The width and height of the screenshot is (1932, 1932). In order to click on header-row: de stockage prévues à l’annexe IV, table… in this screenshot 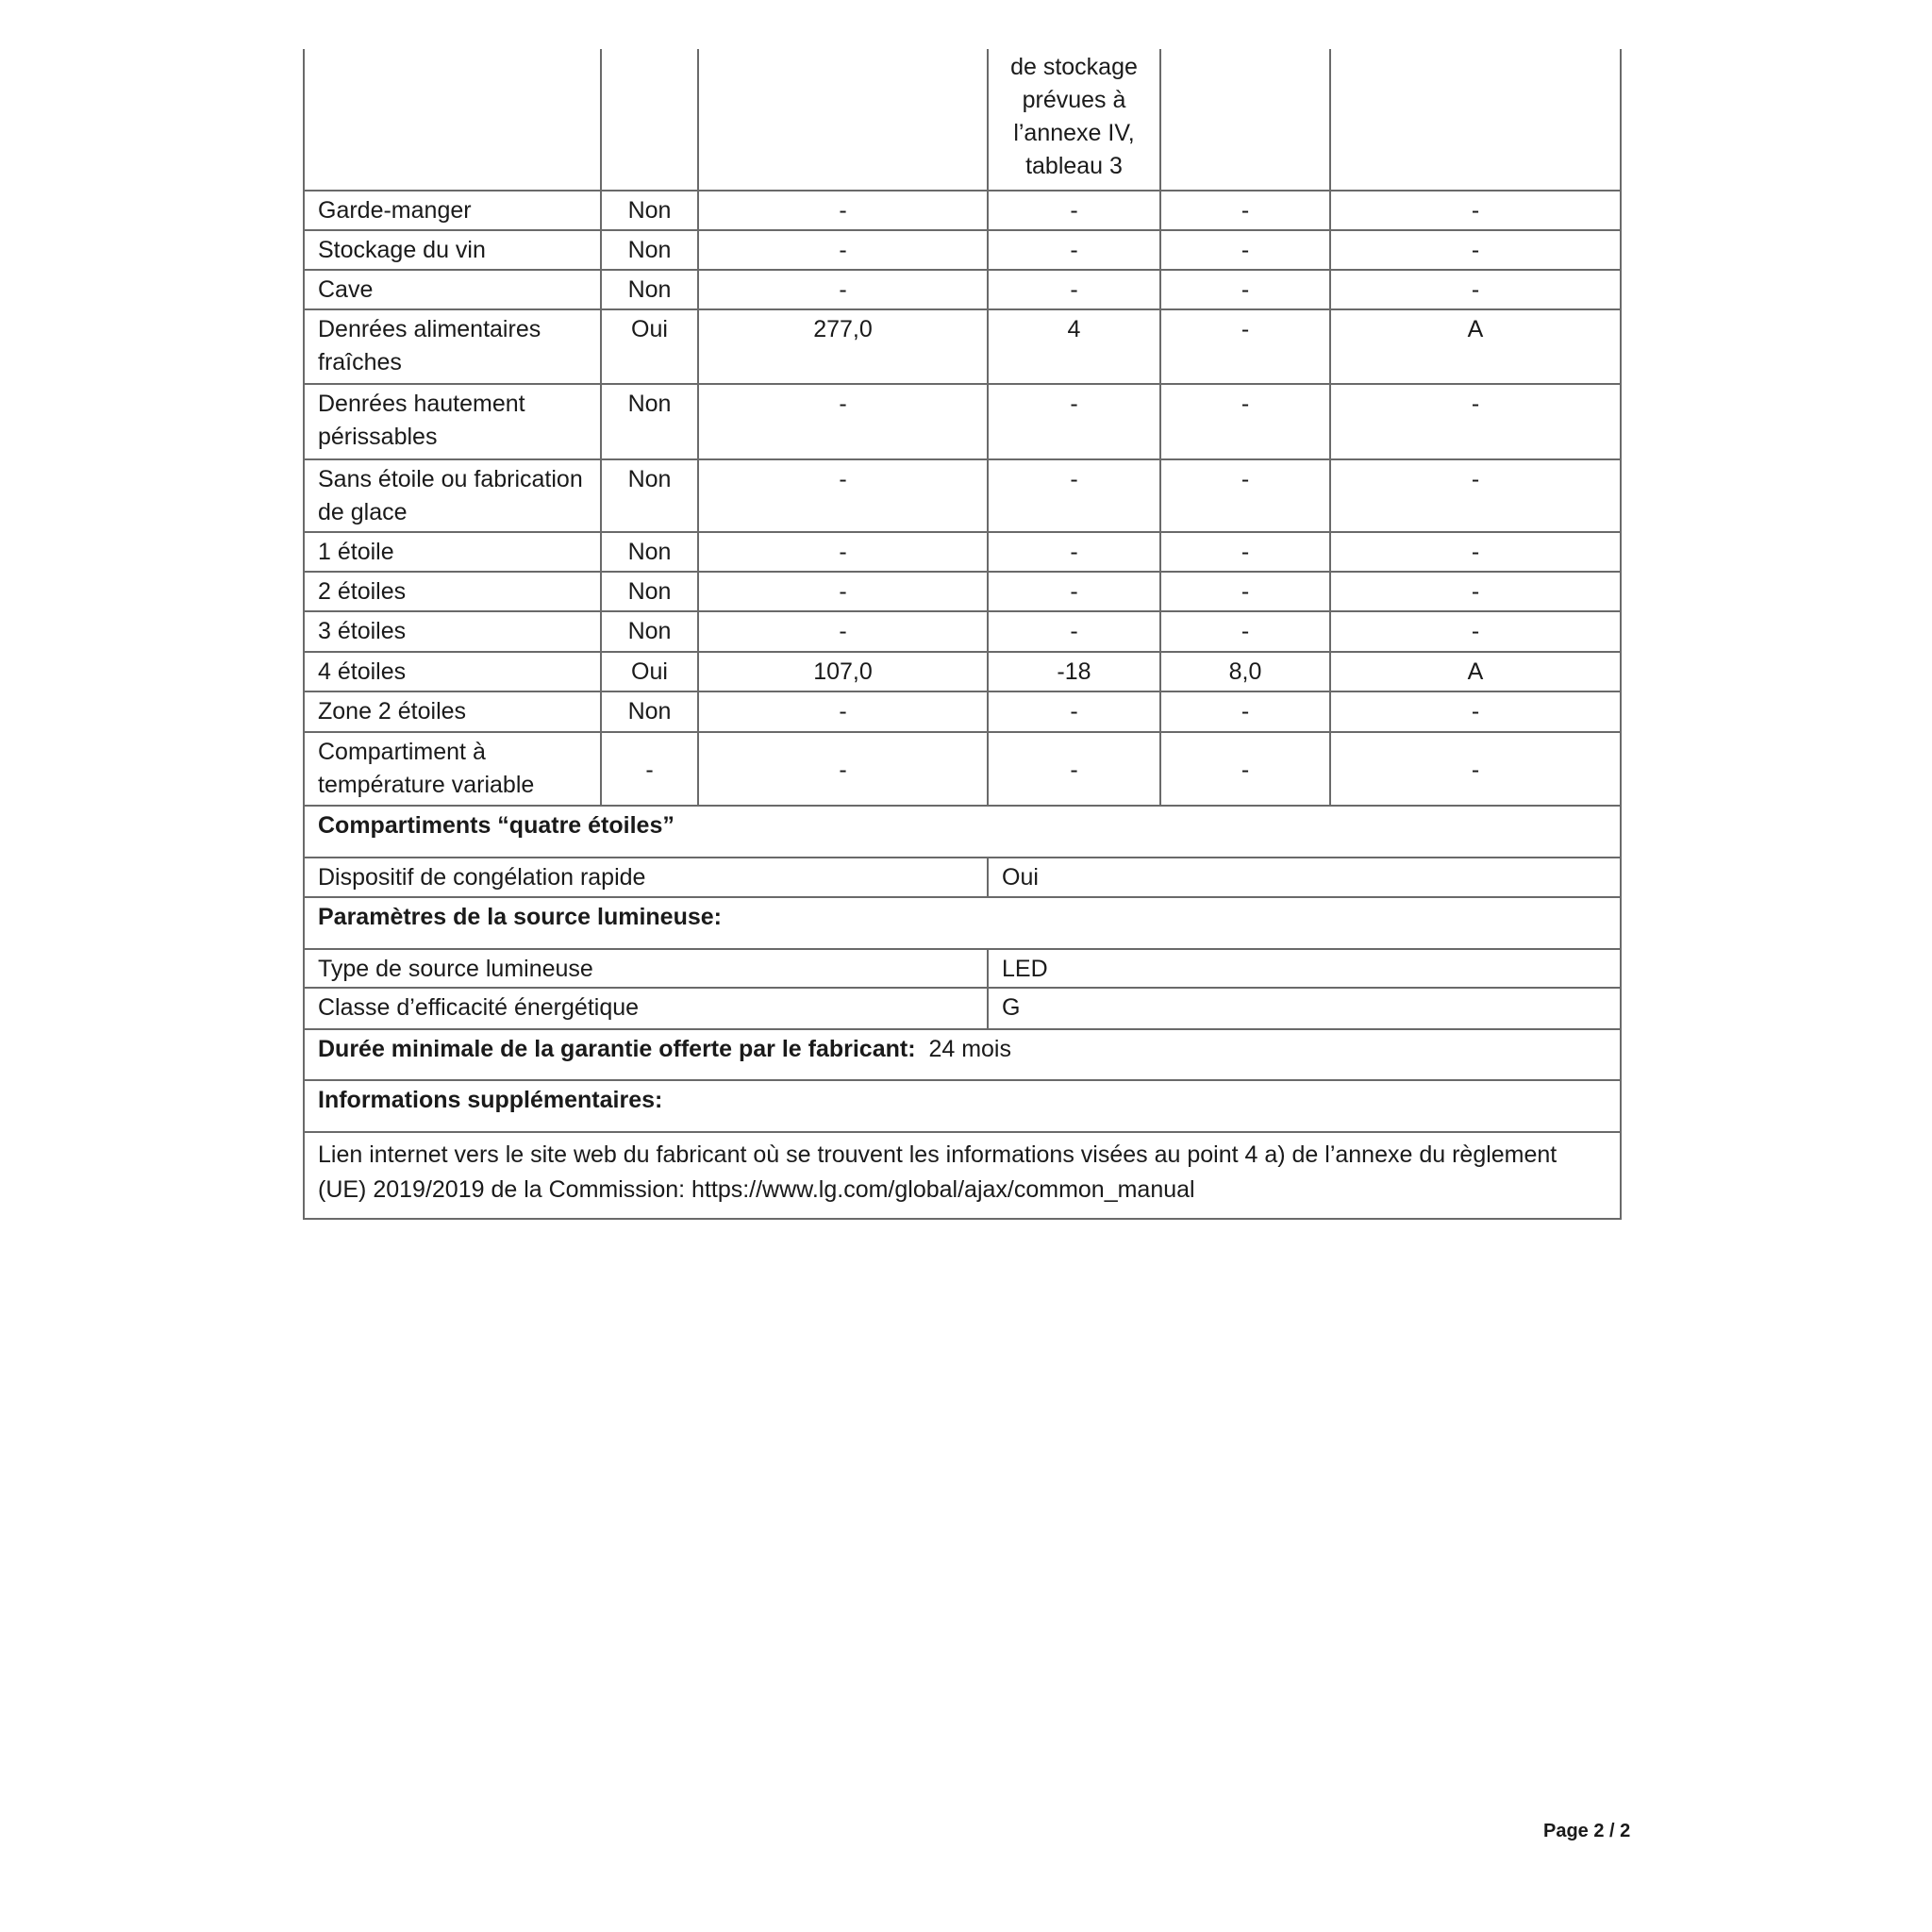, I will do `click(963, 121)`.